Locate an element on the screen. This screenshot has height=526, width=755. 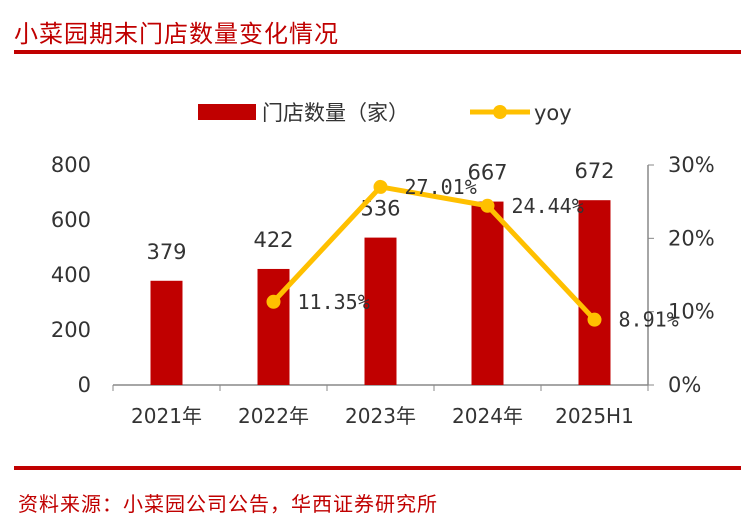
yoy-line is located at coordinates (434, 253).